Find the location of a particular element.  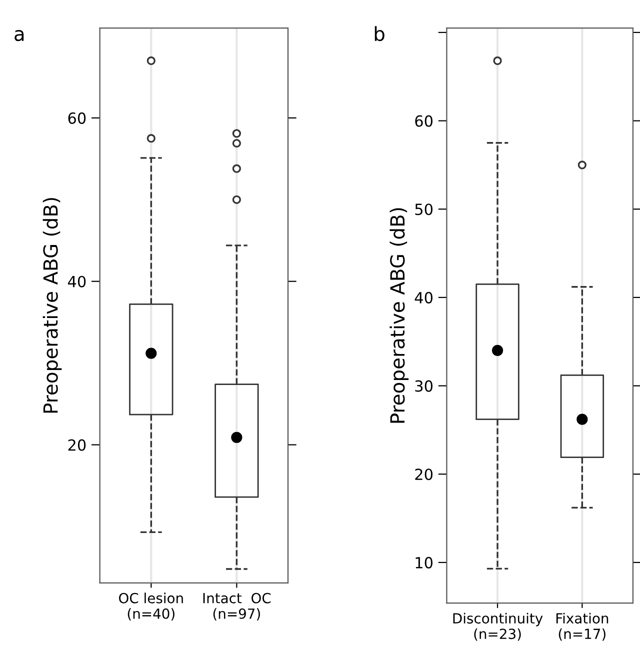

x-tick-label: Fixation (n=17) is located at coordinates (582, 626).